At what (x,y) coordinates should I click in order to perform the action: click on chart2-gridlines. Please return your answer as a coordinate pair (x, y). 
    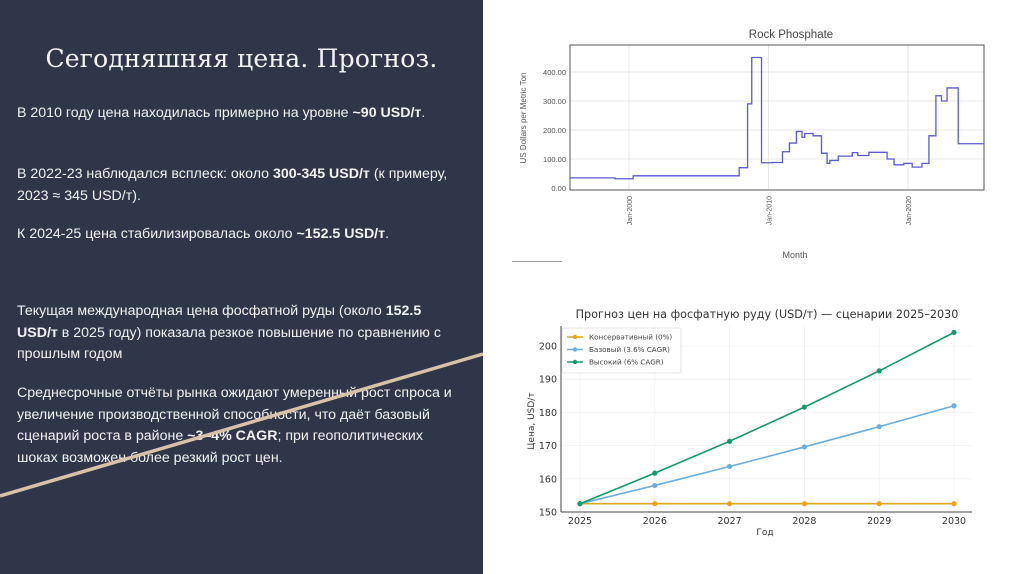
    Looking at the image, I should click on (766, 419).